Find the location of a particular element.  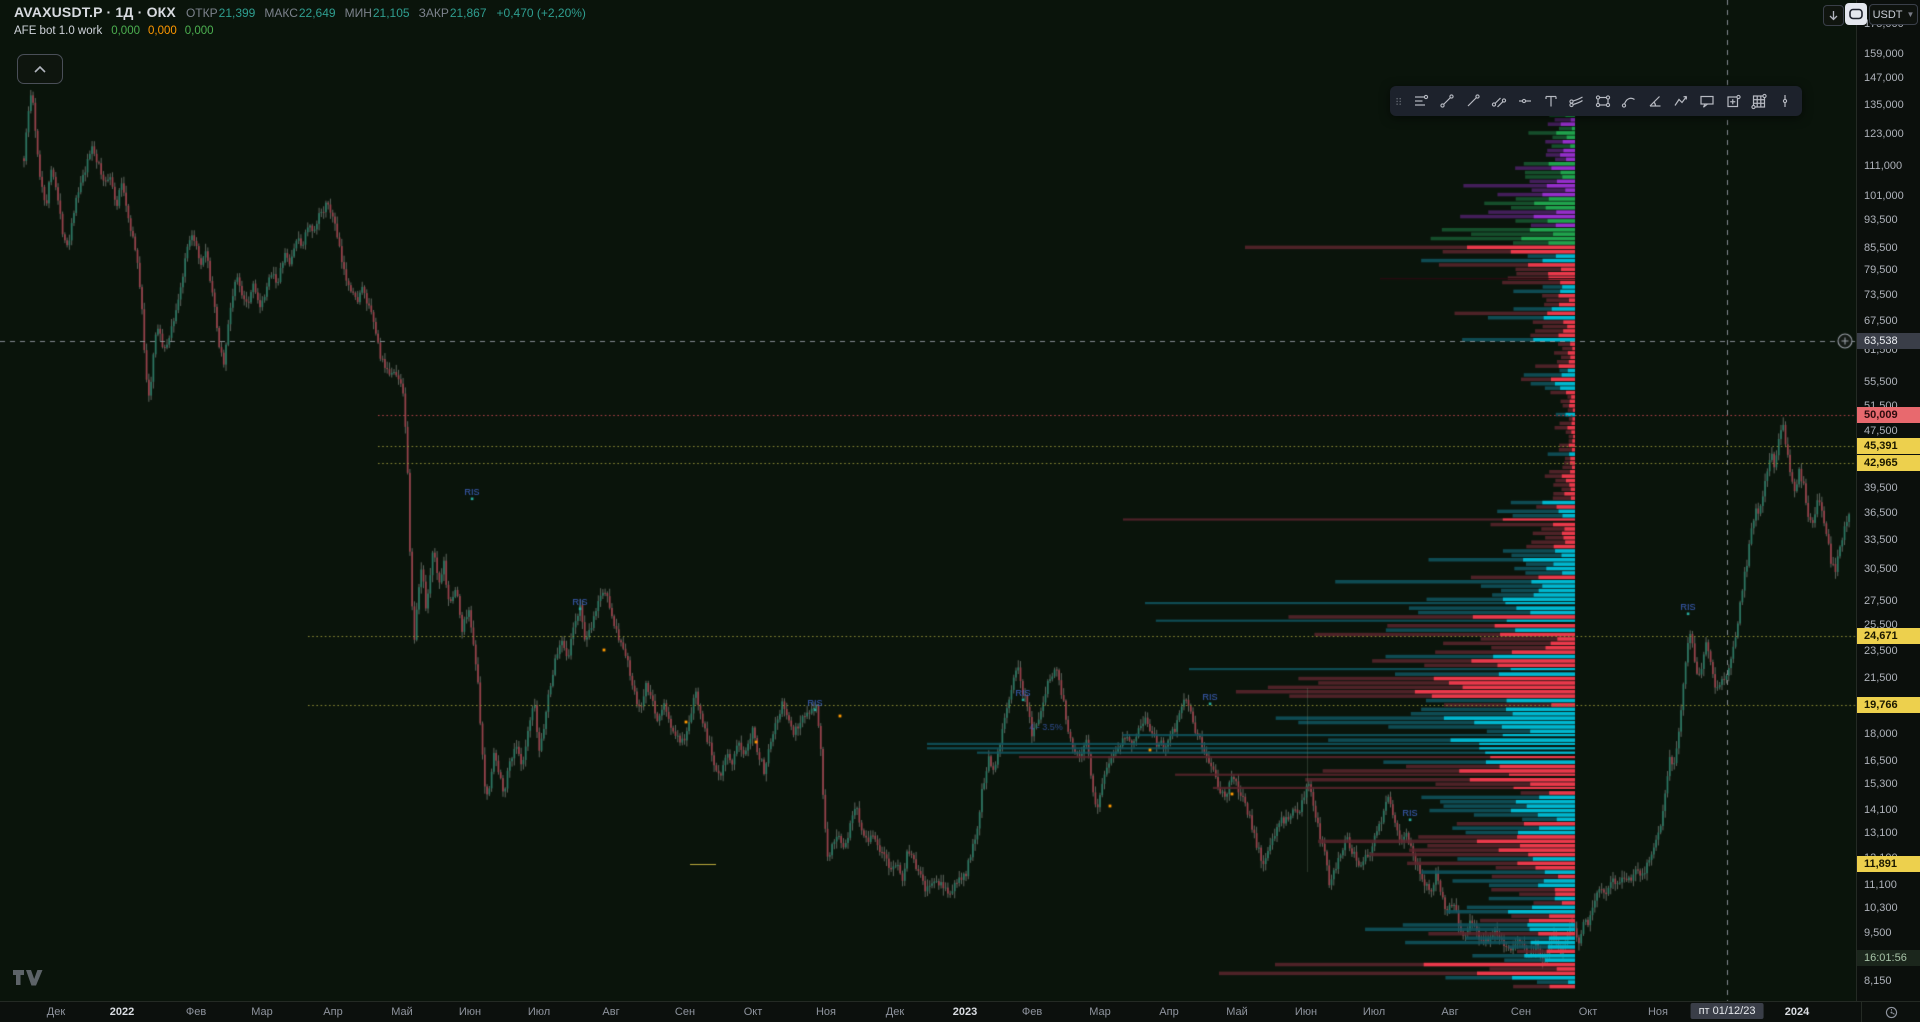

time-tick: Дек is located at coordinates (895, 1012).